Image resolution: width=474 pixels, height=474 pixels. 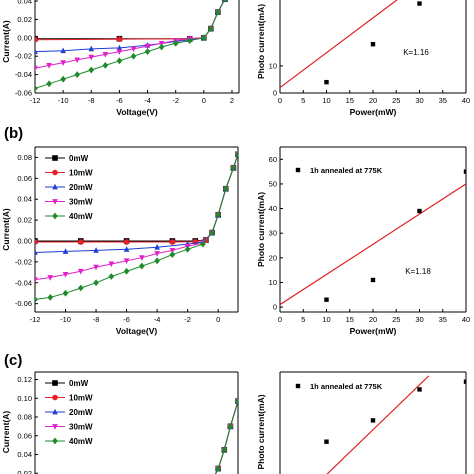 What do you see at coordinates (466, 100) in the screenshot?
I see `x-tick-label: 40` at bounding box center [466, 100].